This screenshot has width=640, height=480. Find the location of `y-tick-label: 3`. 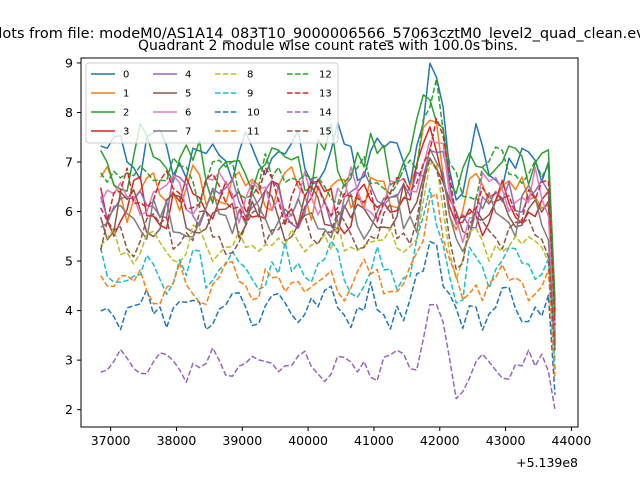

y-tick-label: 3 is located at coordinates (69, 360).